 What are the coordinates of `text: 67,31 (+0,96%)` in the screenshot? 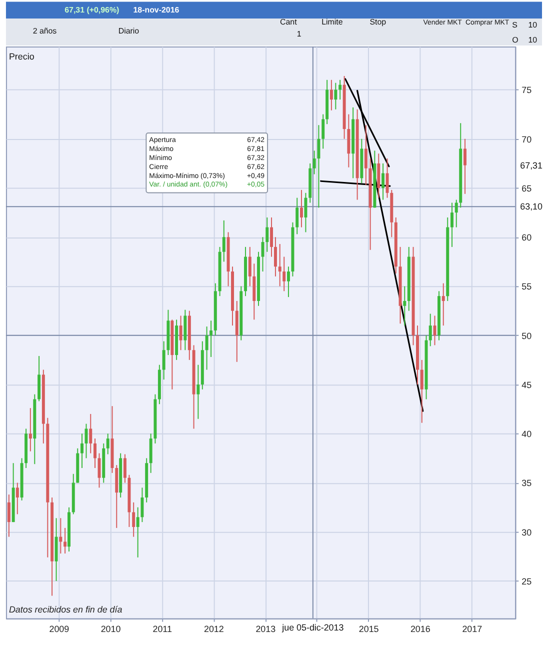 It's located at (92, 10).